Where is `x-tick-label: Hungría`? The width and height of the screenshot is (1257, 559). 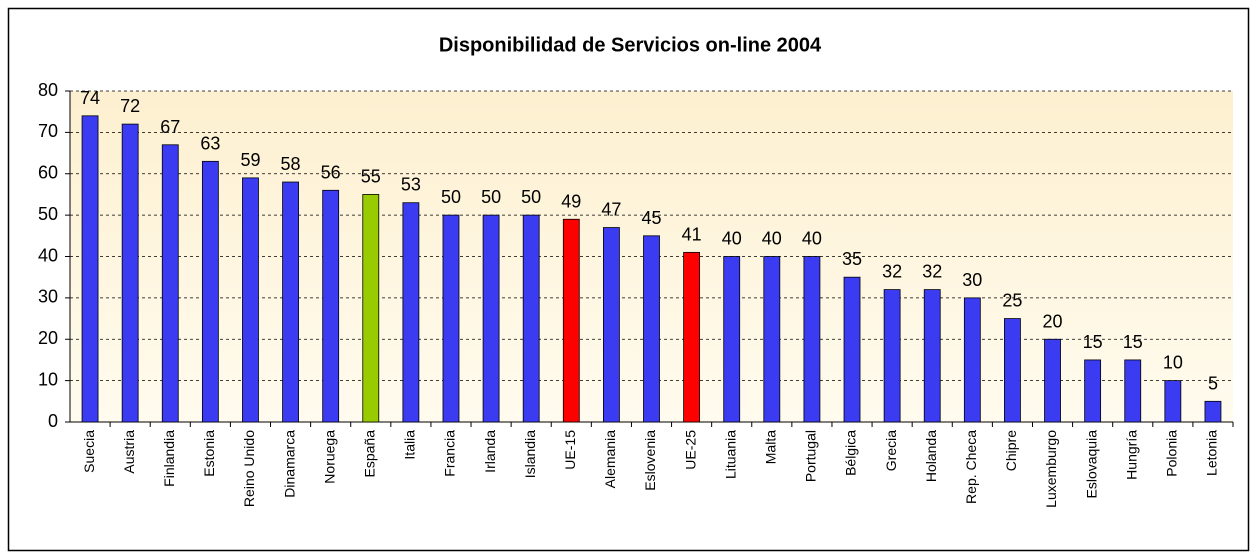 x-tick-label: Hungría is located at coordinates (1131, 455).